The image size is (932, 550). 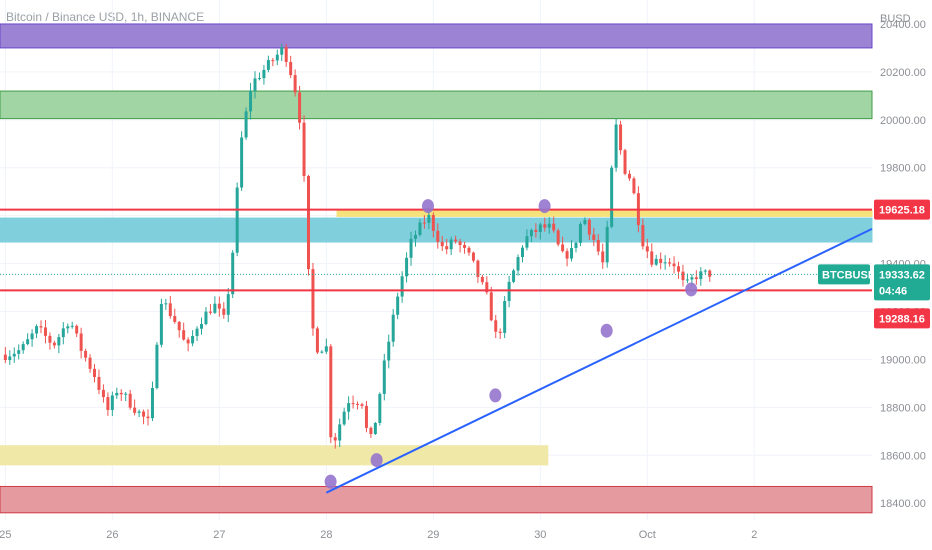 What do you see at coordinates (903, 121) in the screenshot?
I see `y-tick-label: 20000.00` at bounding box center [903, 121].